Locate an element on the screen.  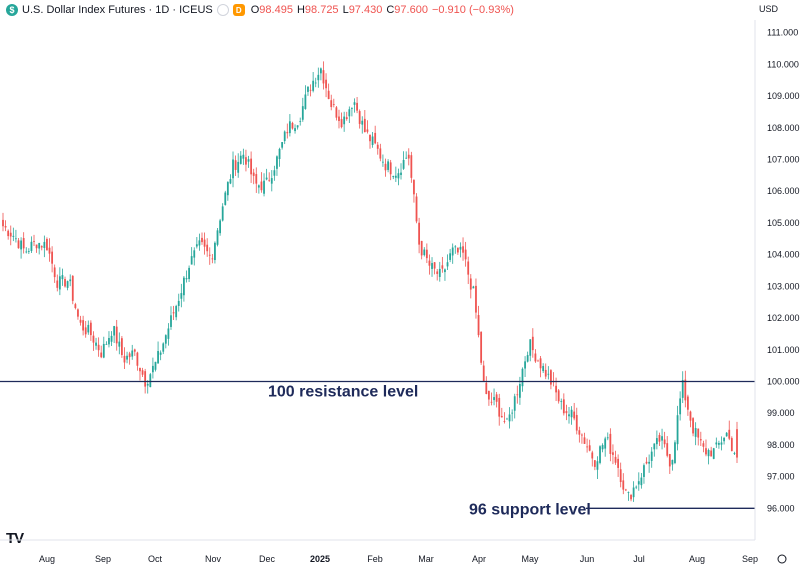
y-tick-label: 103.000 is located at coordinates (783, 286).